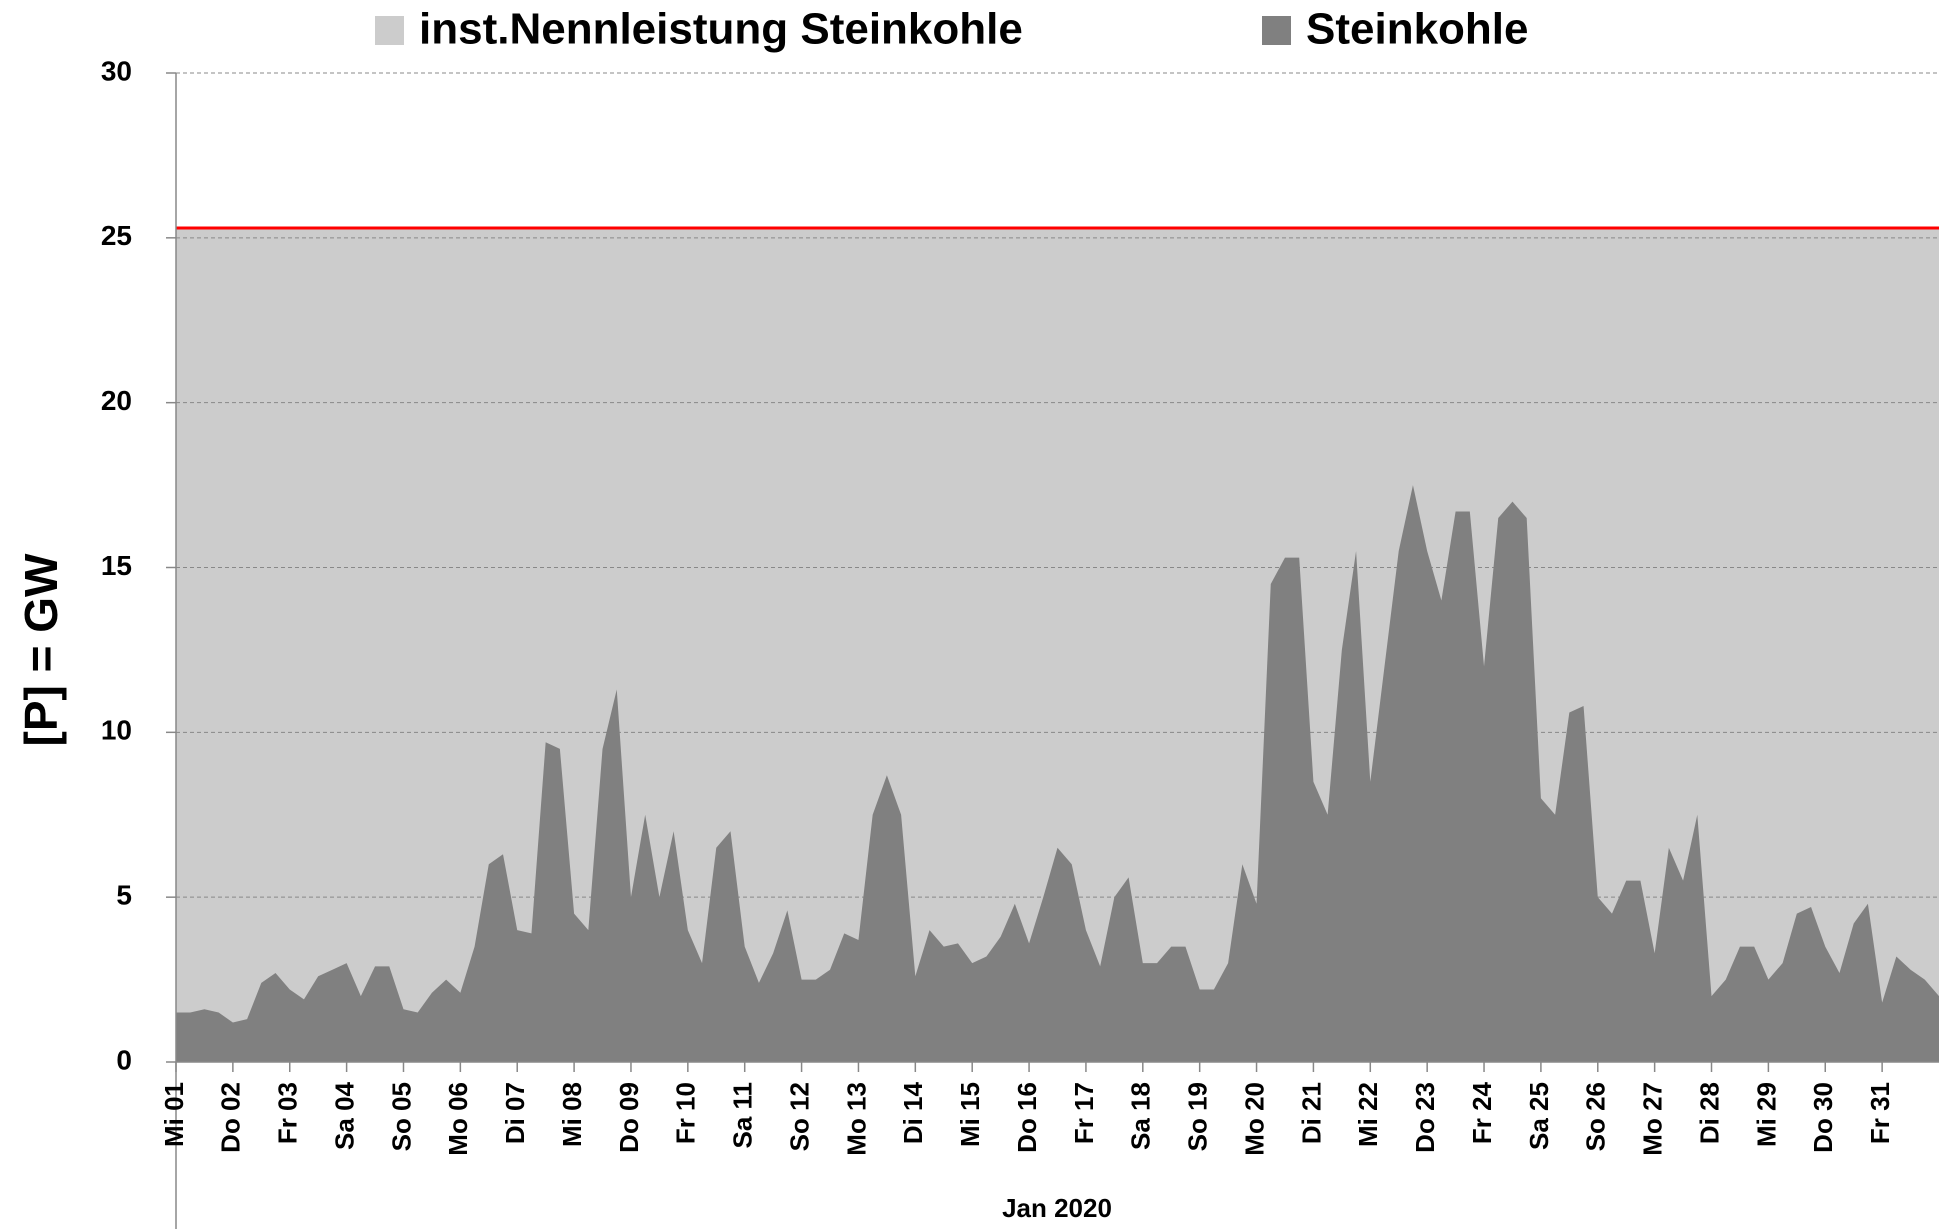 The width and height of the screenshot is (1939, 1229). I want to click on x-tick-label: Fr 03, so click(288, 1113).